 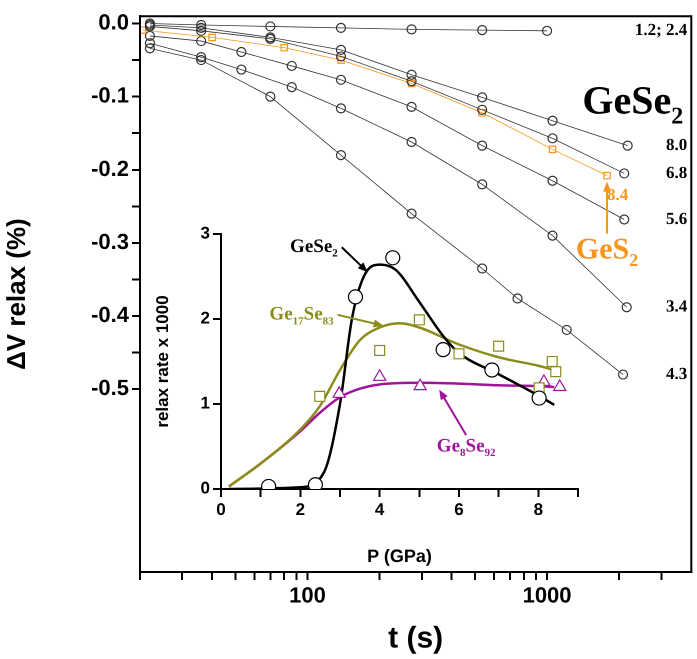 What do you see at coordinates (539, 509) in the screenshot?
I see `x-tick-label: 8` at bounding box center [539, 509].